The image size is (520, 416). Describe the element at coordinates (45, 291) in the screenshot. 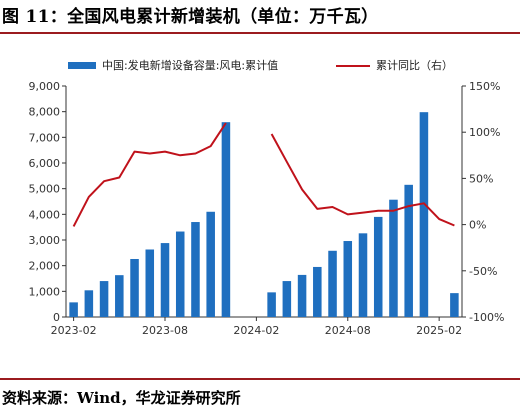

I see `left-tick-label: 1,000` at that location.